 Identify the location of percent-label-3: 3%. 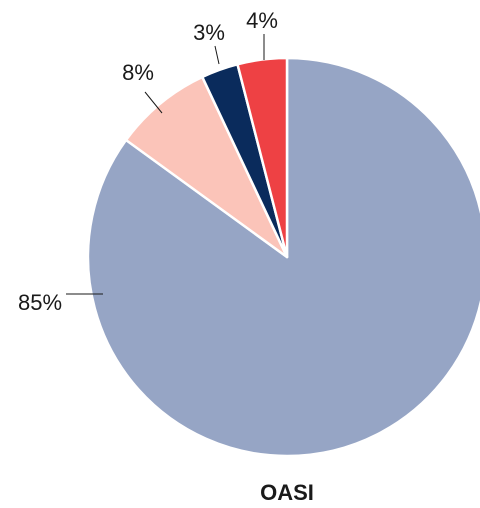
(209, 32).